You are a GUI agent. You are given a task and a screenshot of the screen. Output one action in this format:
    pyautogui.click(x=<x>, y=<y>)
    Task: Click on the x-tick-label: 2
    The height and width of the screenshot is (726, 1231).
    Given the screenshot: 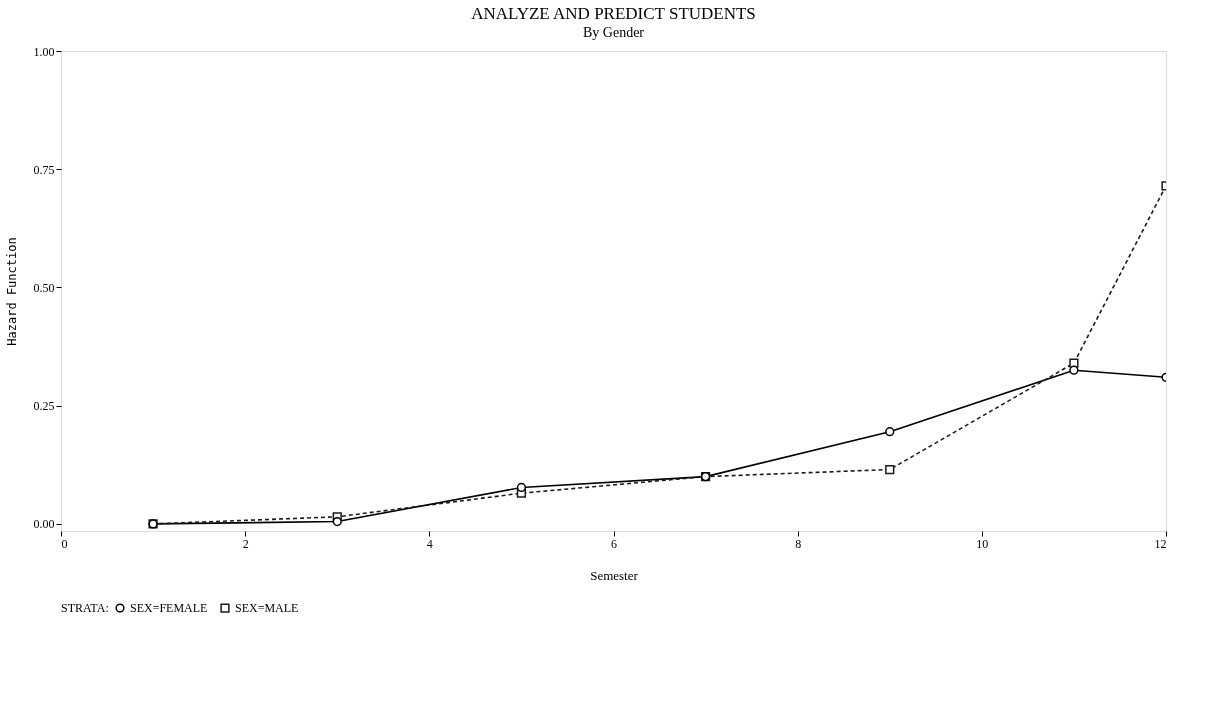 What is the action you would take?
    pyautogui.click(x=245, y=543)
    